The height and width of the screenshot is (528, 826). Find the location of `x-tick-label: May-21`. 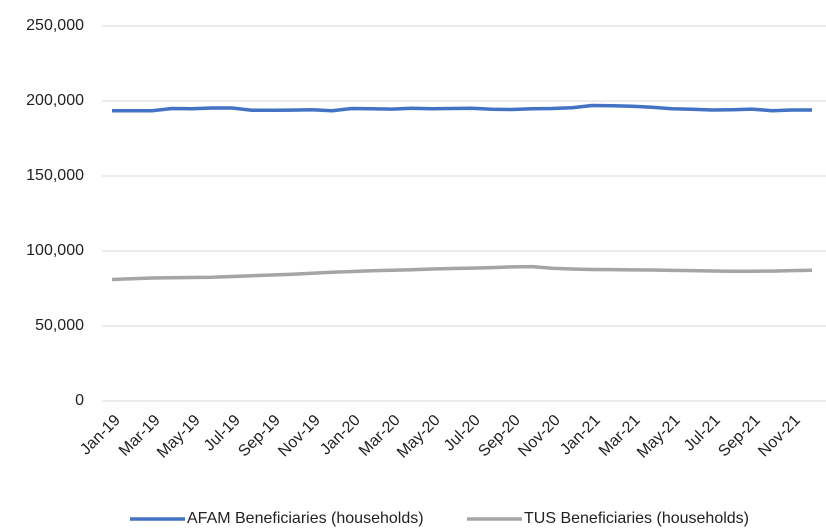

x-tick-label: May-21 is located at coordinates (659, 437).